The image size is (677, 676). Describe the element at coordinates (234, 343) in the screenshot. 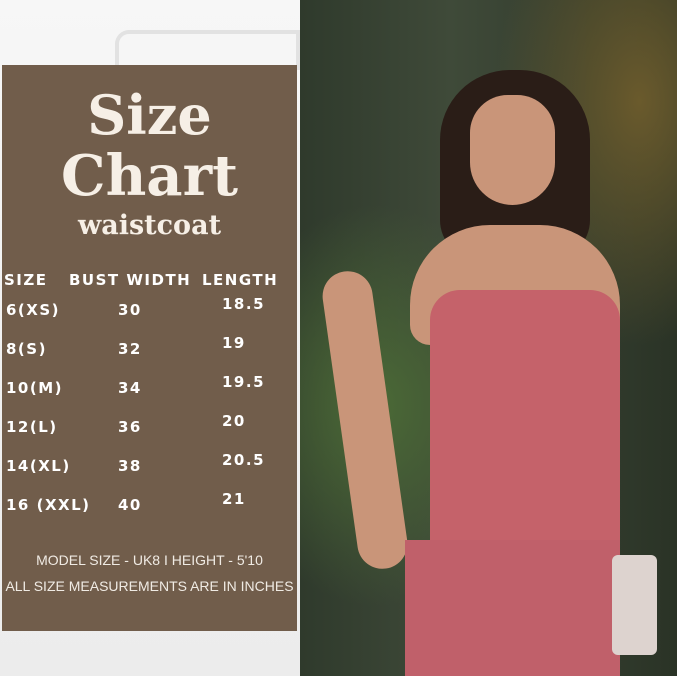

I see `cell-length: 19` at that location.